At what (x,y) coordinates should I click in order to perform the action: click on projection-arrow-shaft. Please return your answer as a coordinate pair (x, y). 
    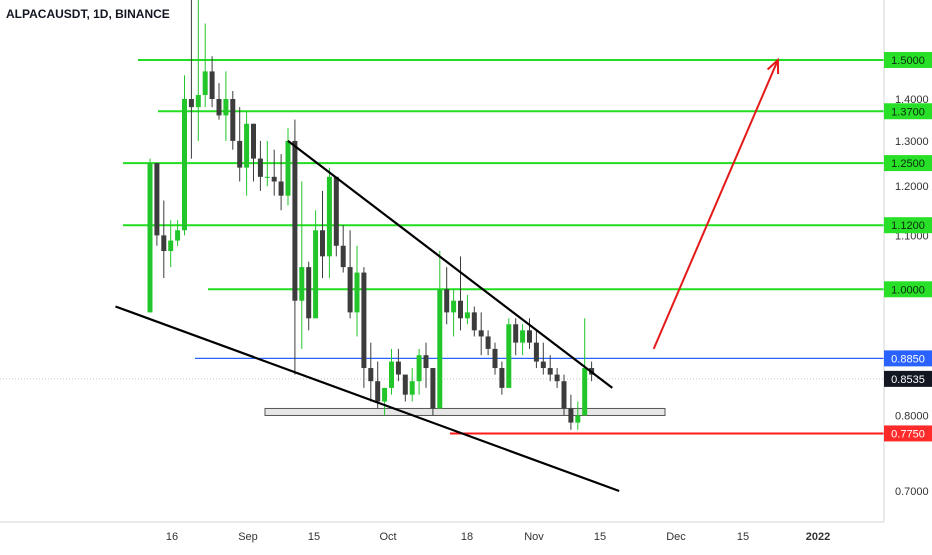
    Looking at the image, I should click on (715, 204).